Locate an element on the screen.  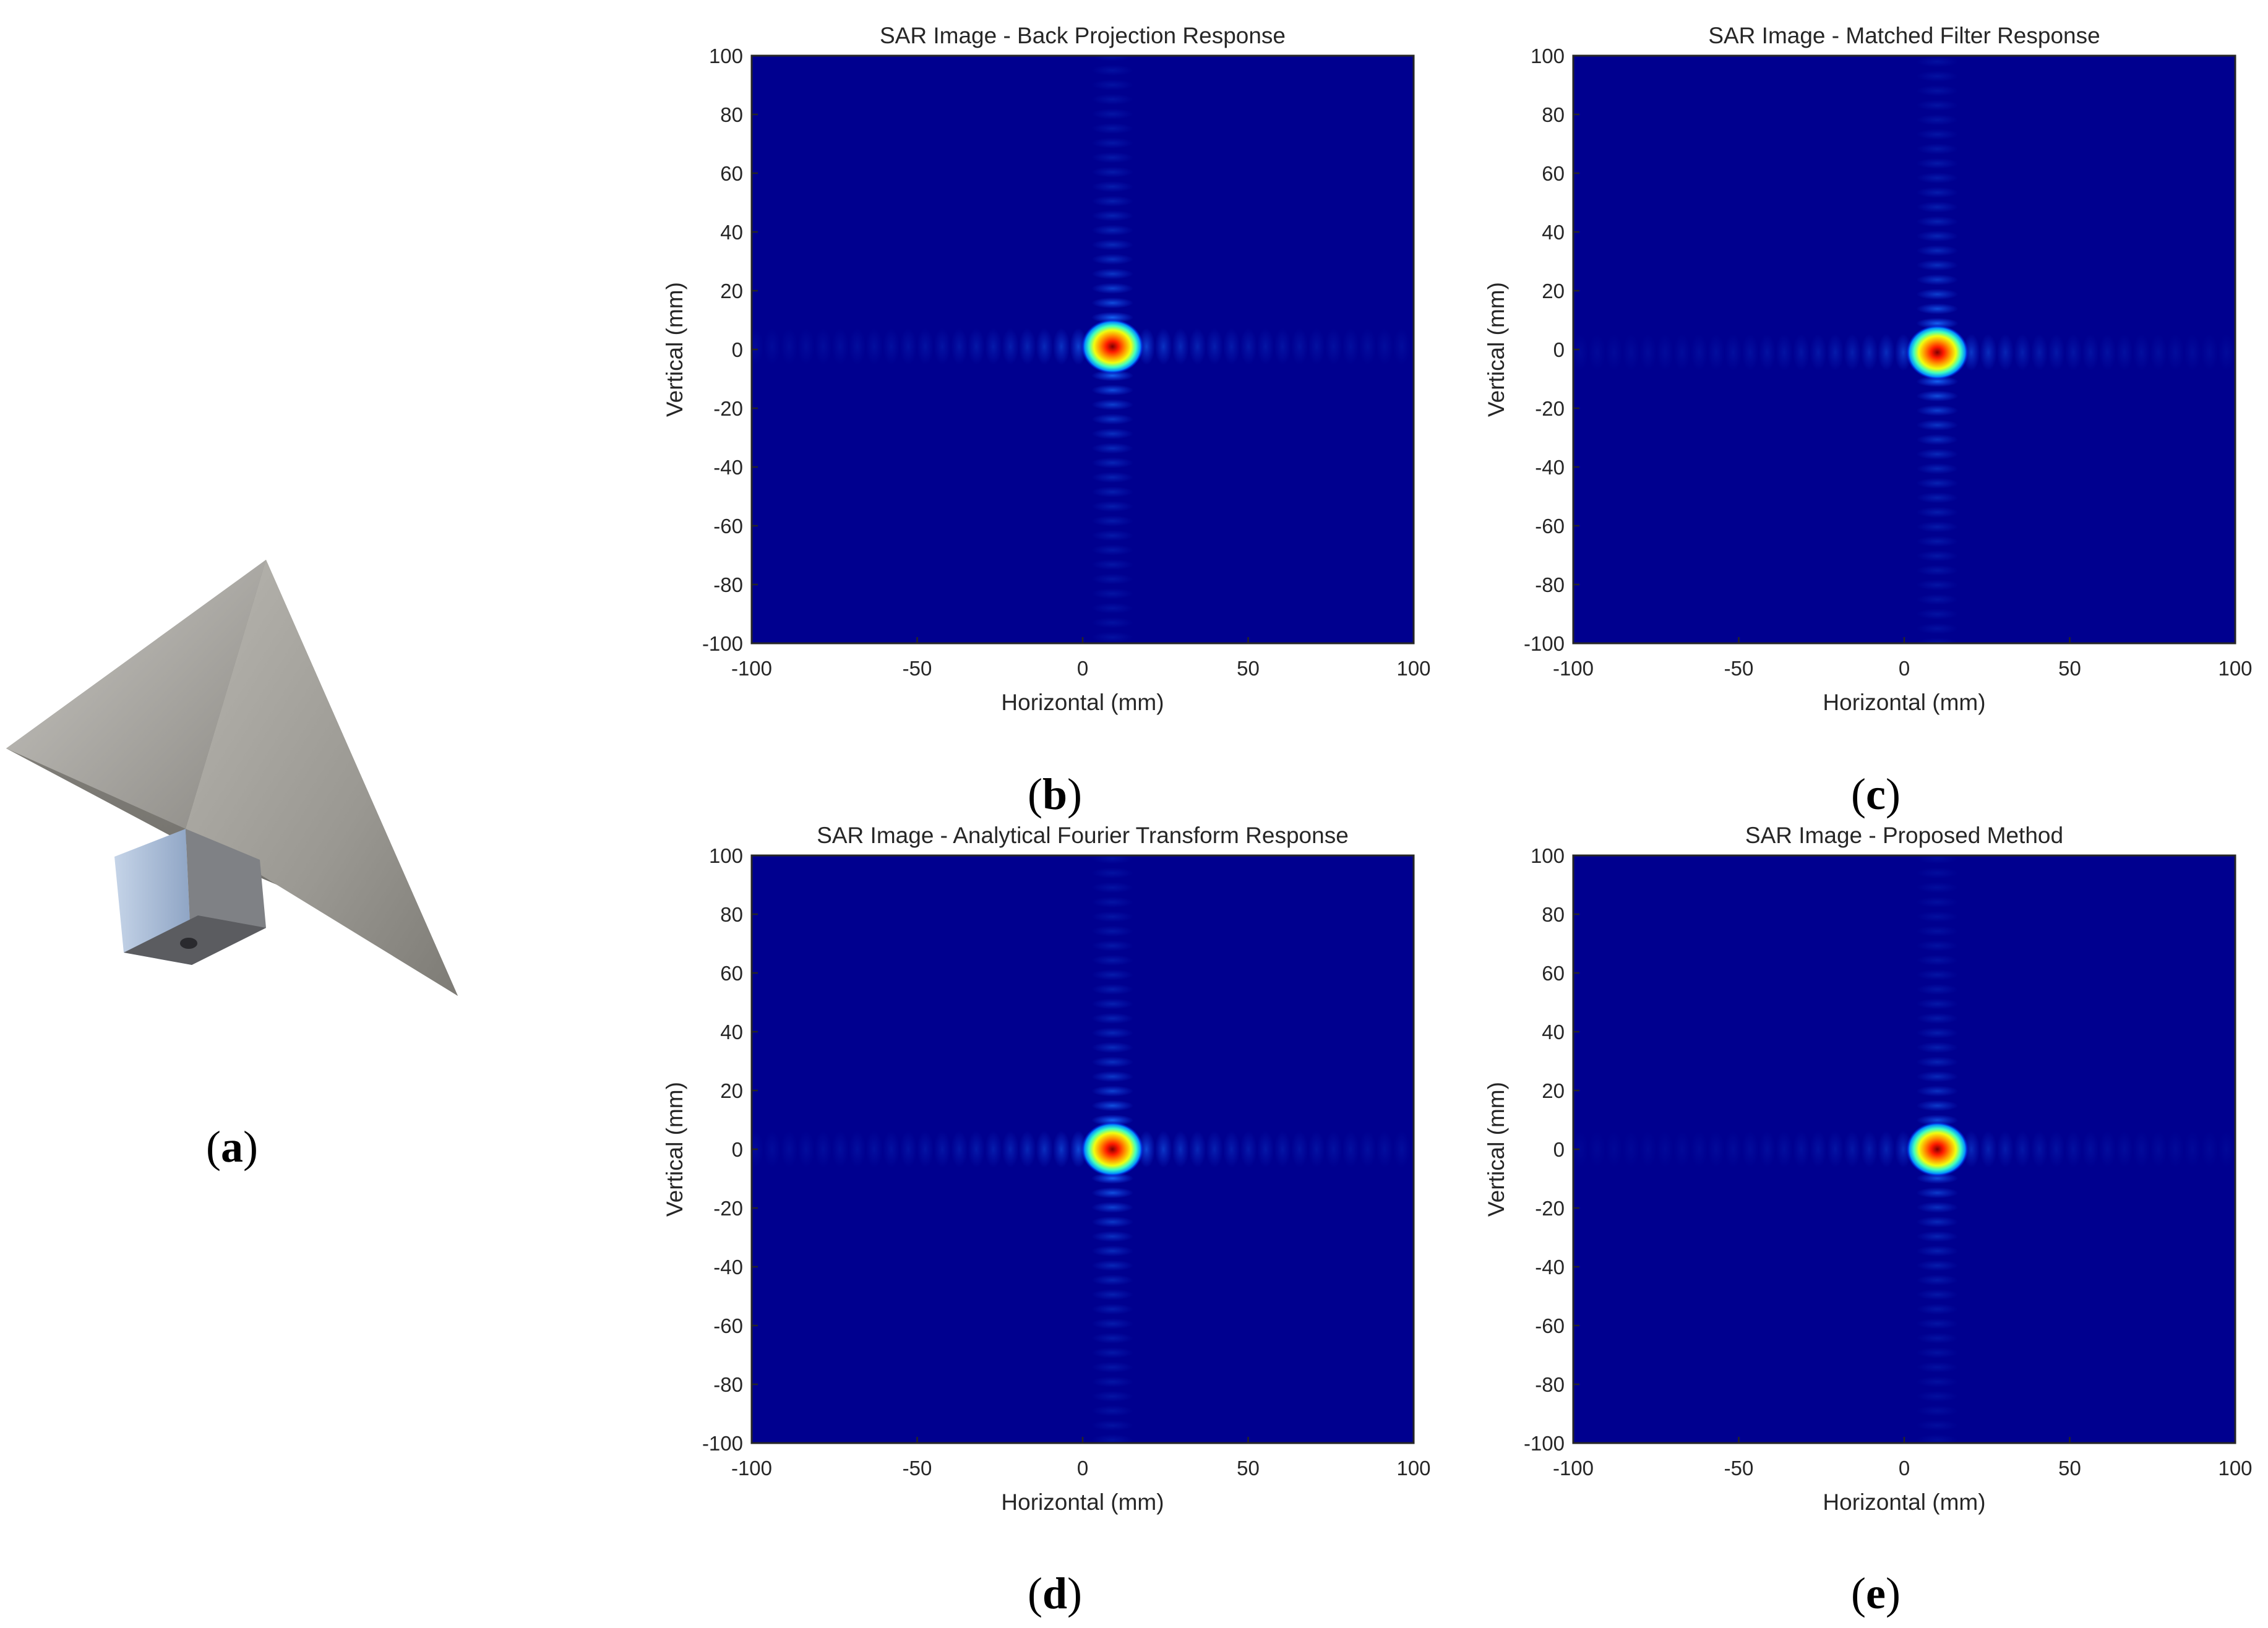
x-tick-label: 0 is located at coordinates (1904, 1468).